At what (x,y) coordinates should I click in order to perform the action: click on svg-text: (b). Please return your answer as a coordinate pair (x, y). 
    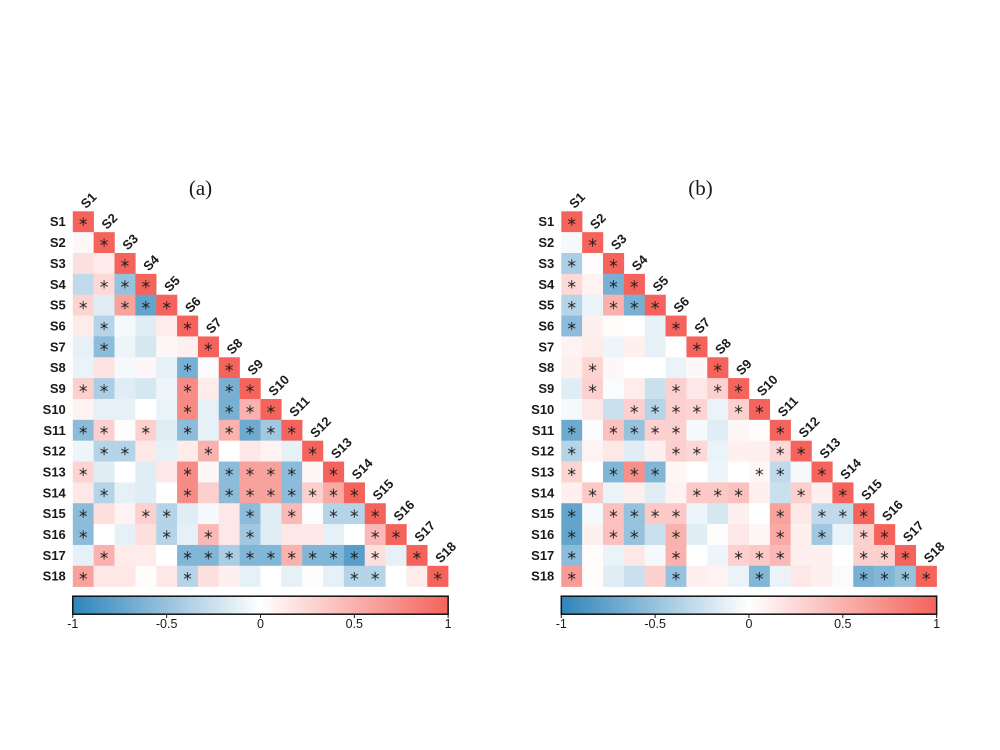
    Looking at the image, I should click on (700, 188).